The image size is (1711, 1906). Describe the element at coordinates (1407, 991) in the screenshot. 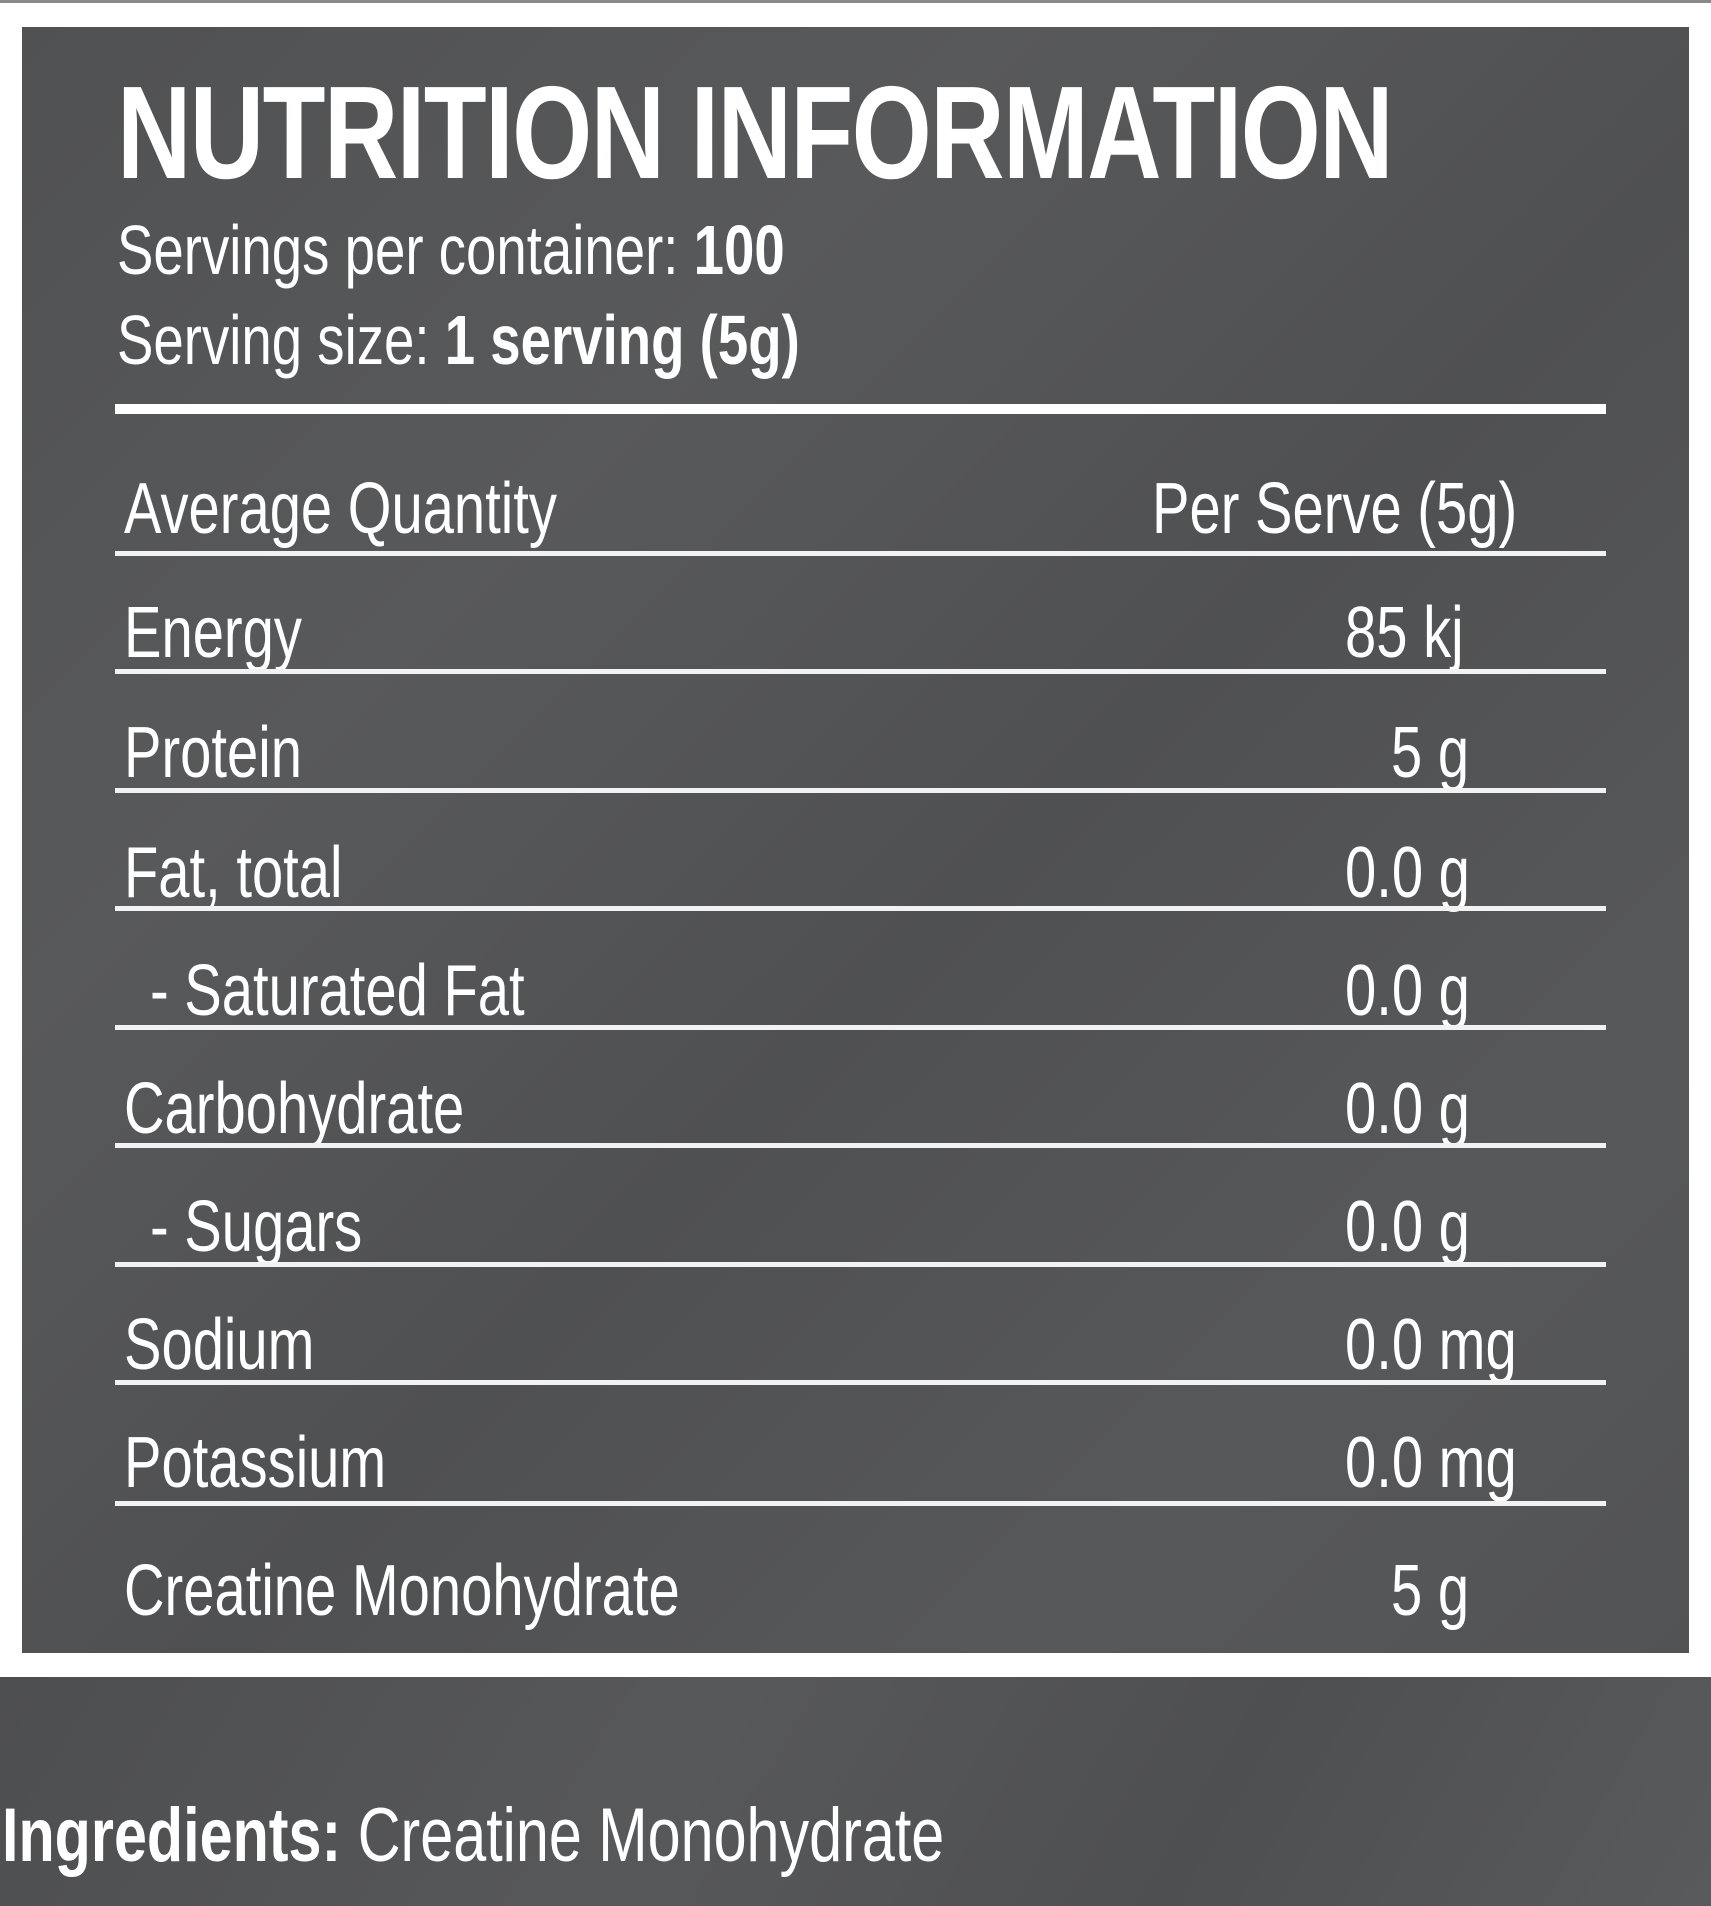

I see `row-saturated-fat-value: 0.0 g` at that location.